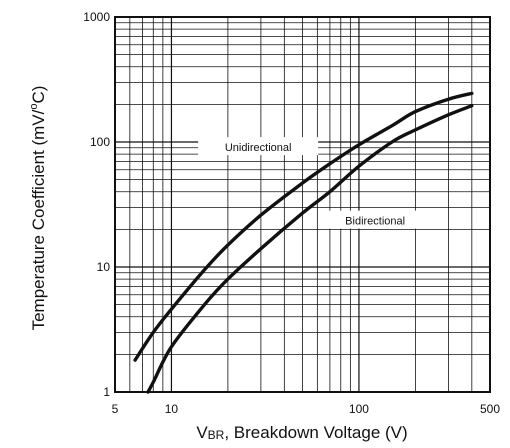  What do you see at coordinates (306, 409) in the screenshot?
I see `x-tick-labels: 5 10 100 500` at bounding box center [306, 409].